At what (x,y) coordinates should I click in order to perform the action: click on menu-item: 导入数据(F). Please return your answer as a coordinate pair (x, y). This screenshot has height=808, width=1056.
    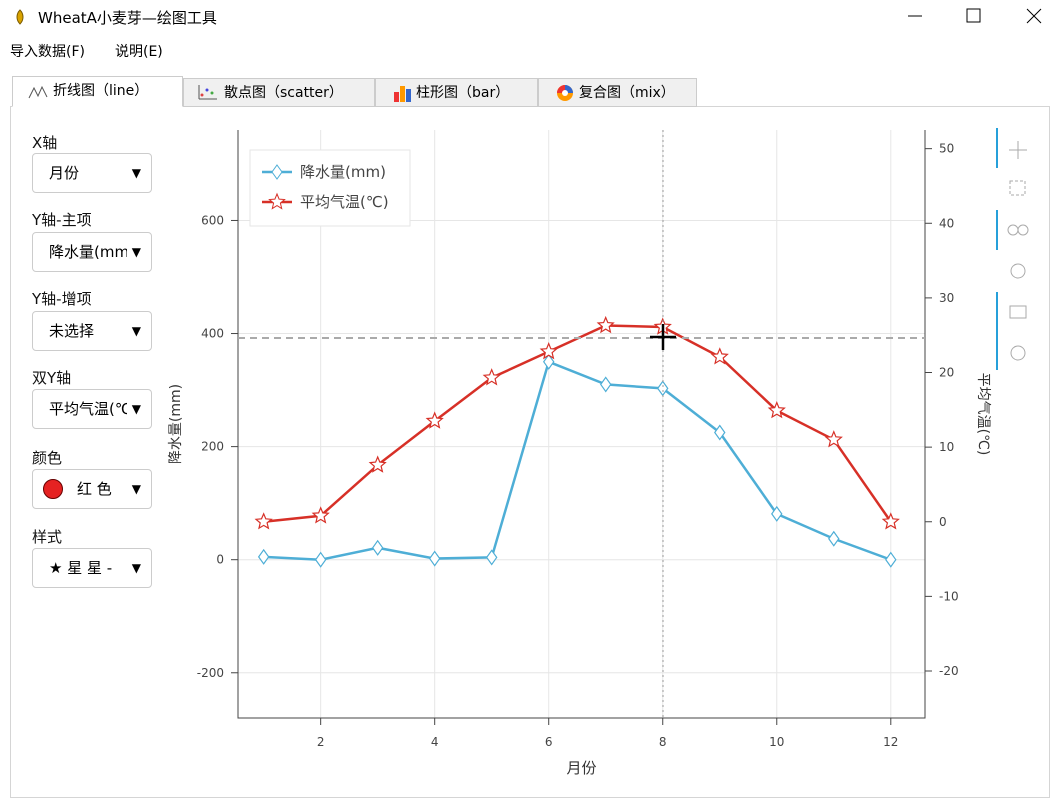
    Looking at the image, I should click on (47, 52).